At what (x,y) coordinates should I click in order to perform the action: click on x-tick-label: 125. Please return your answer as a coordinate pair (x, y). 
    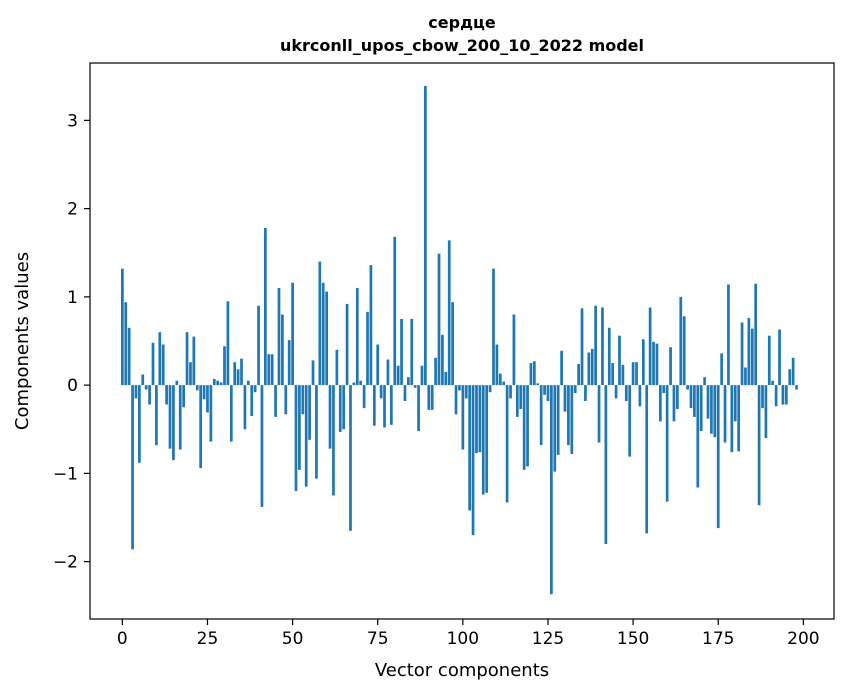
    Looking at the image, I should click on (548, 639).